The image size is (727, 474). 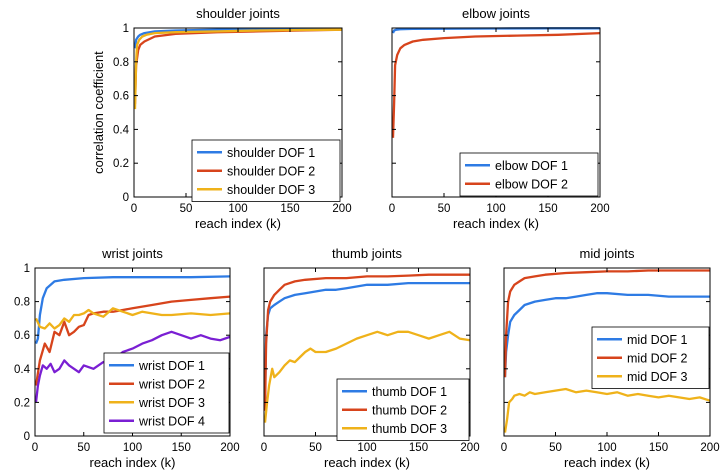 What do you see at coordinates (98, 112) in the screenshot?
I see `y-axis-label: correlation coefficient` at bounding box center [98, 112].